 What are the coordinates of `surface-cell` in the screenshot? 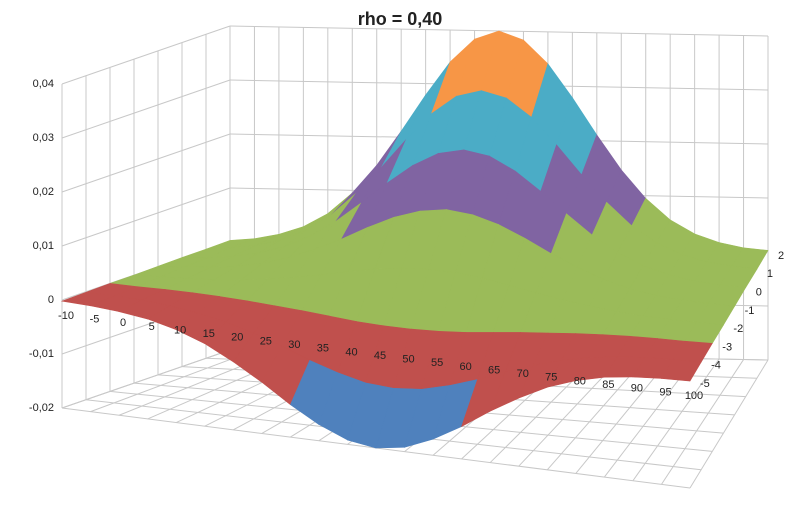 It's located at (681, 370).